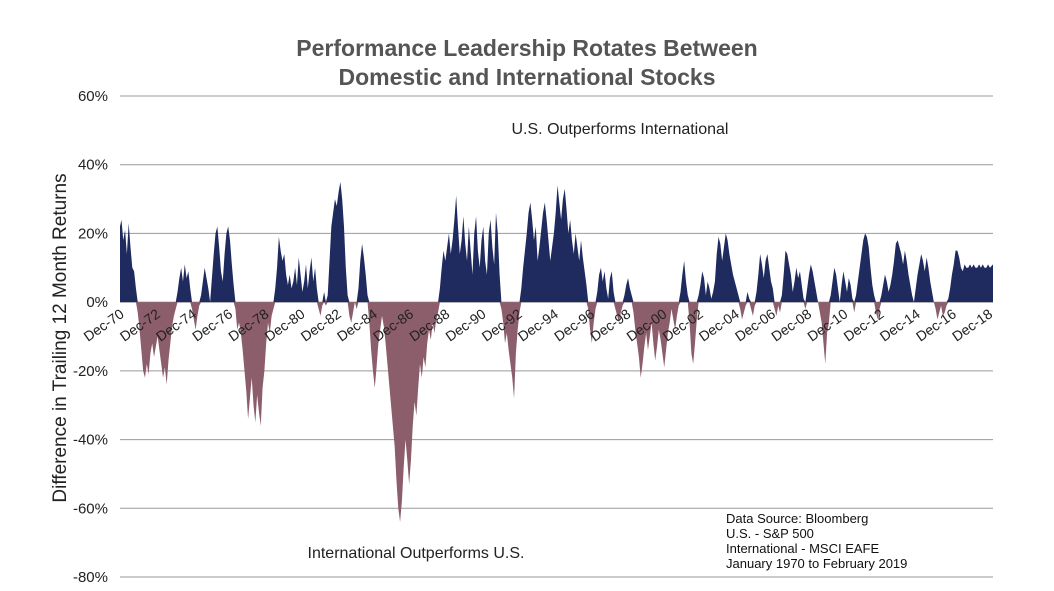 The height and width of the screenshot is (591, 1054). Describe the element at coordinates (770, 533) in the screenshot. I see `source-note-line: U.S. - S&P 500` at that location.